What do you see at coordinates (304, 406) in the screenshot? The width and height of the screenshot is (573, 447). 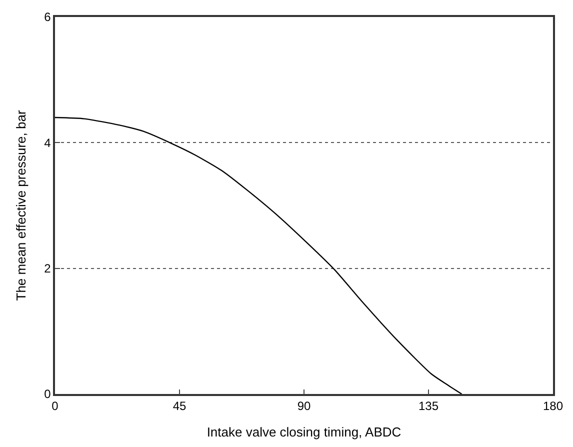 I see `x-tick-label: 90` at bounding box center [304, 406].